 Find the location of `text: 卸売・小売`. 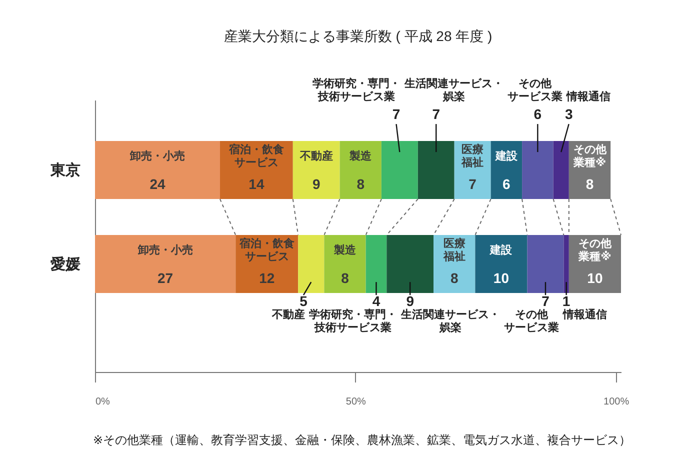

text: 卸売・小売 is located at coordinates (165, 250).